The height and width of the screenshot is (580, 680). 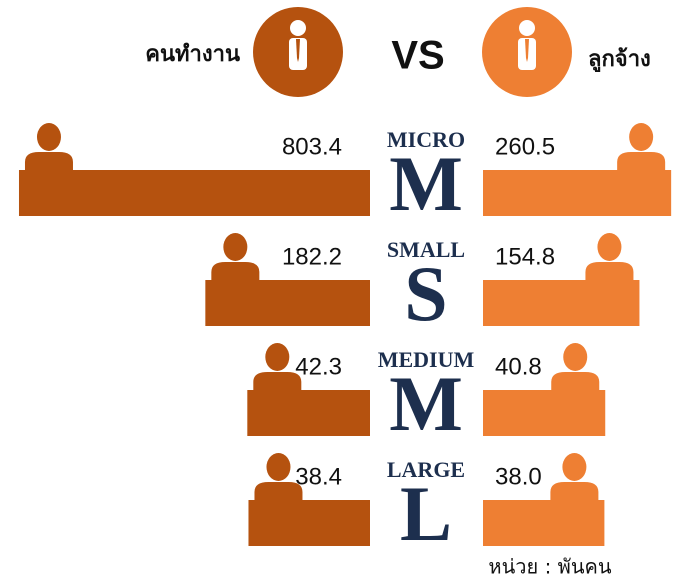 What do you see at coordinates (619, 60) in the screenshot?
I see `legend-right: ลูกจ้าง` at bounding box center [619, 60].